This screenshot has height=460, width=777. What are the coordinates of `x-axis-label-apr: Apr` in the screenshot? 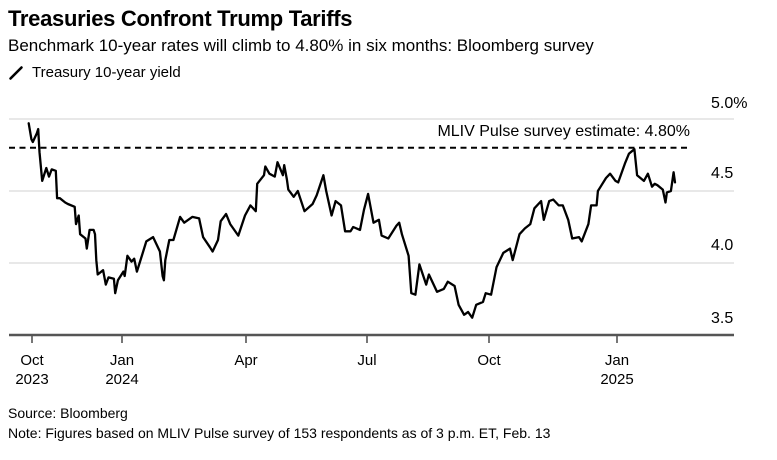 It's located at (246, 360).